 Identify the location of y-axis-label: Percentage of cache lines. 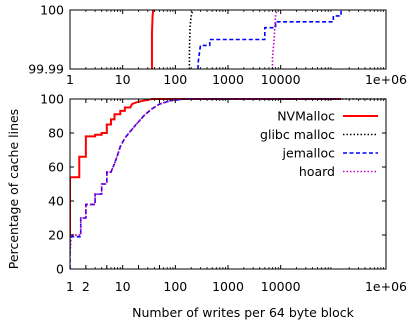
(13, 189).